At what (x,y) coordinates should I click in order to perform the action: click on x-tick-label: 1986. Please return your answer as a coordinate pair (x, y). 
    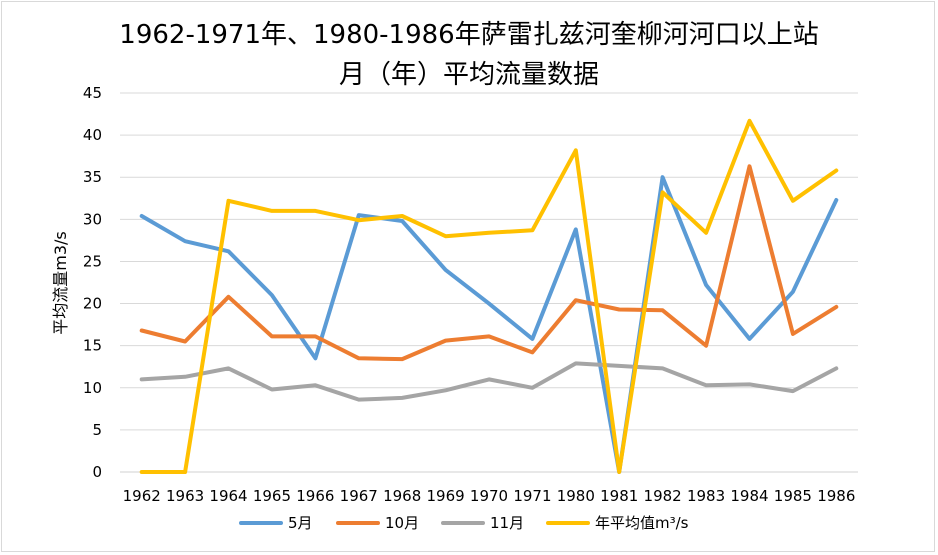
    Looking at the image, I should click on (836, 496).